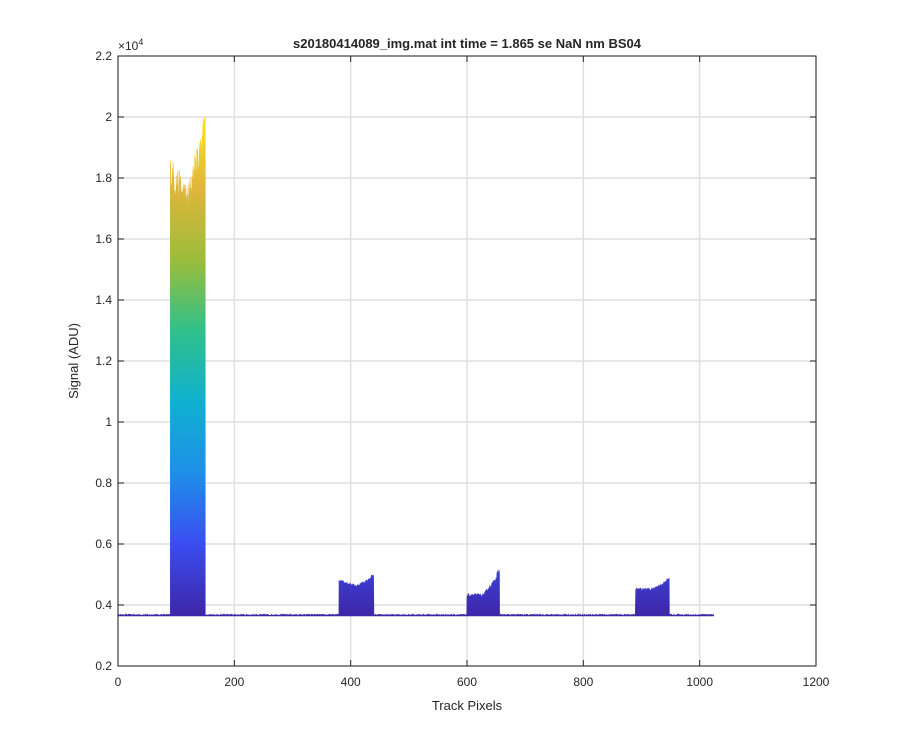  Describe the element at coordinates (583, 682) in the screenshot. I see `x-tick-label: 800` at that location.